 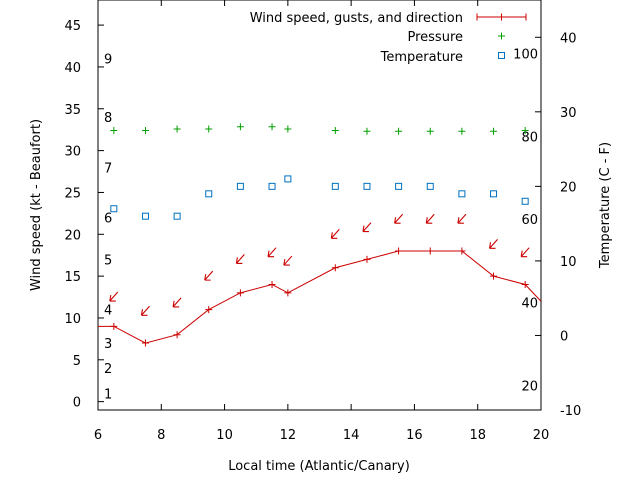 What do you see at coordinates (72, 235) in the screenshot?
I see `y-left-tick-label: 20` at bounding box center [72, 235].